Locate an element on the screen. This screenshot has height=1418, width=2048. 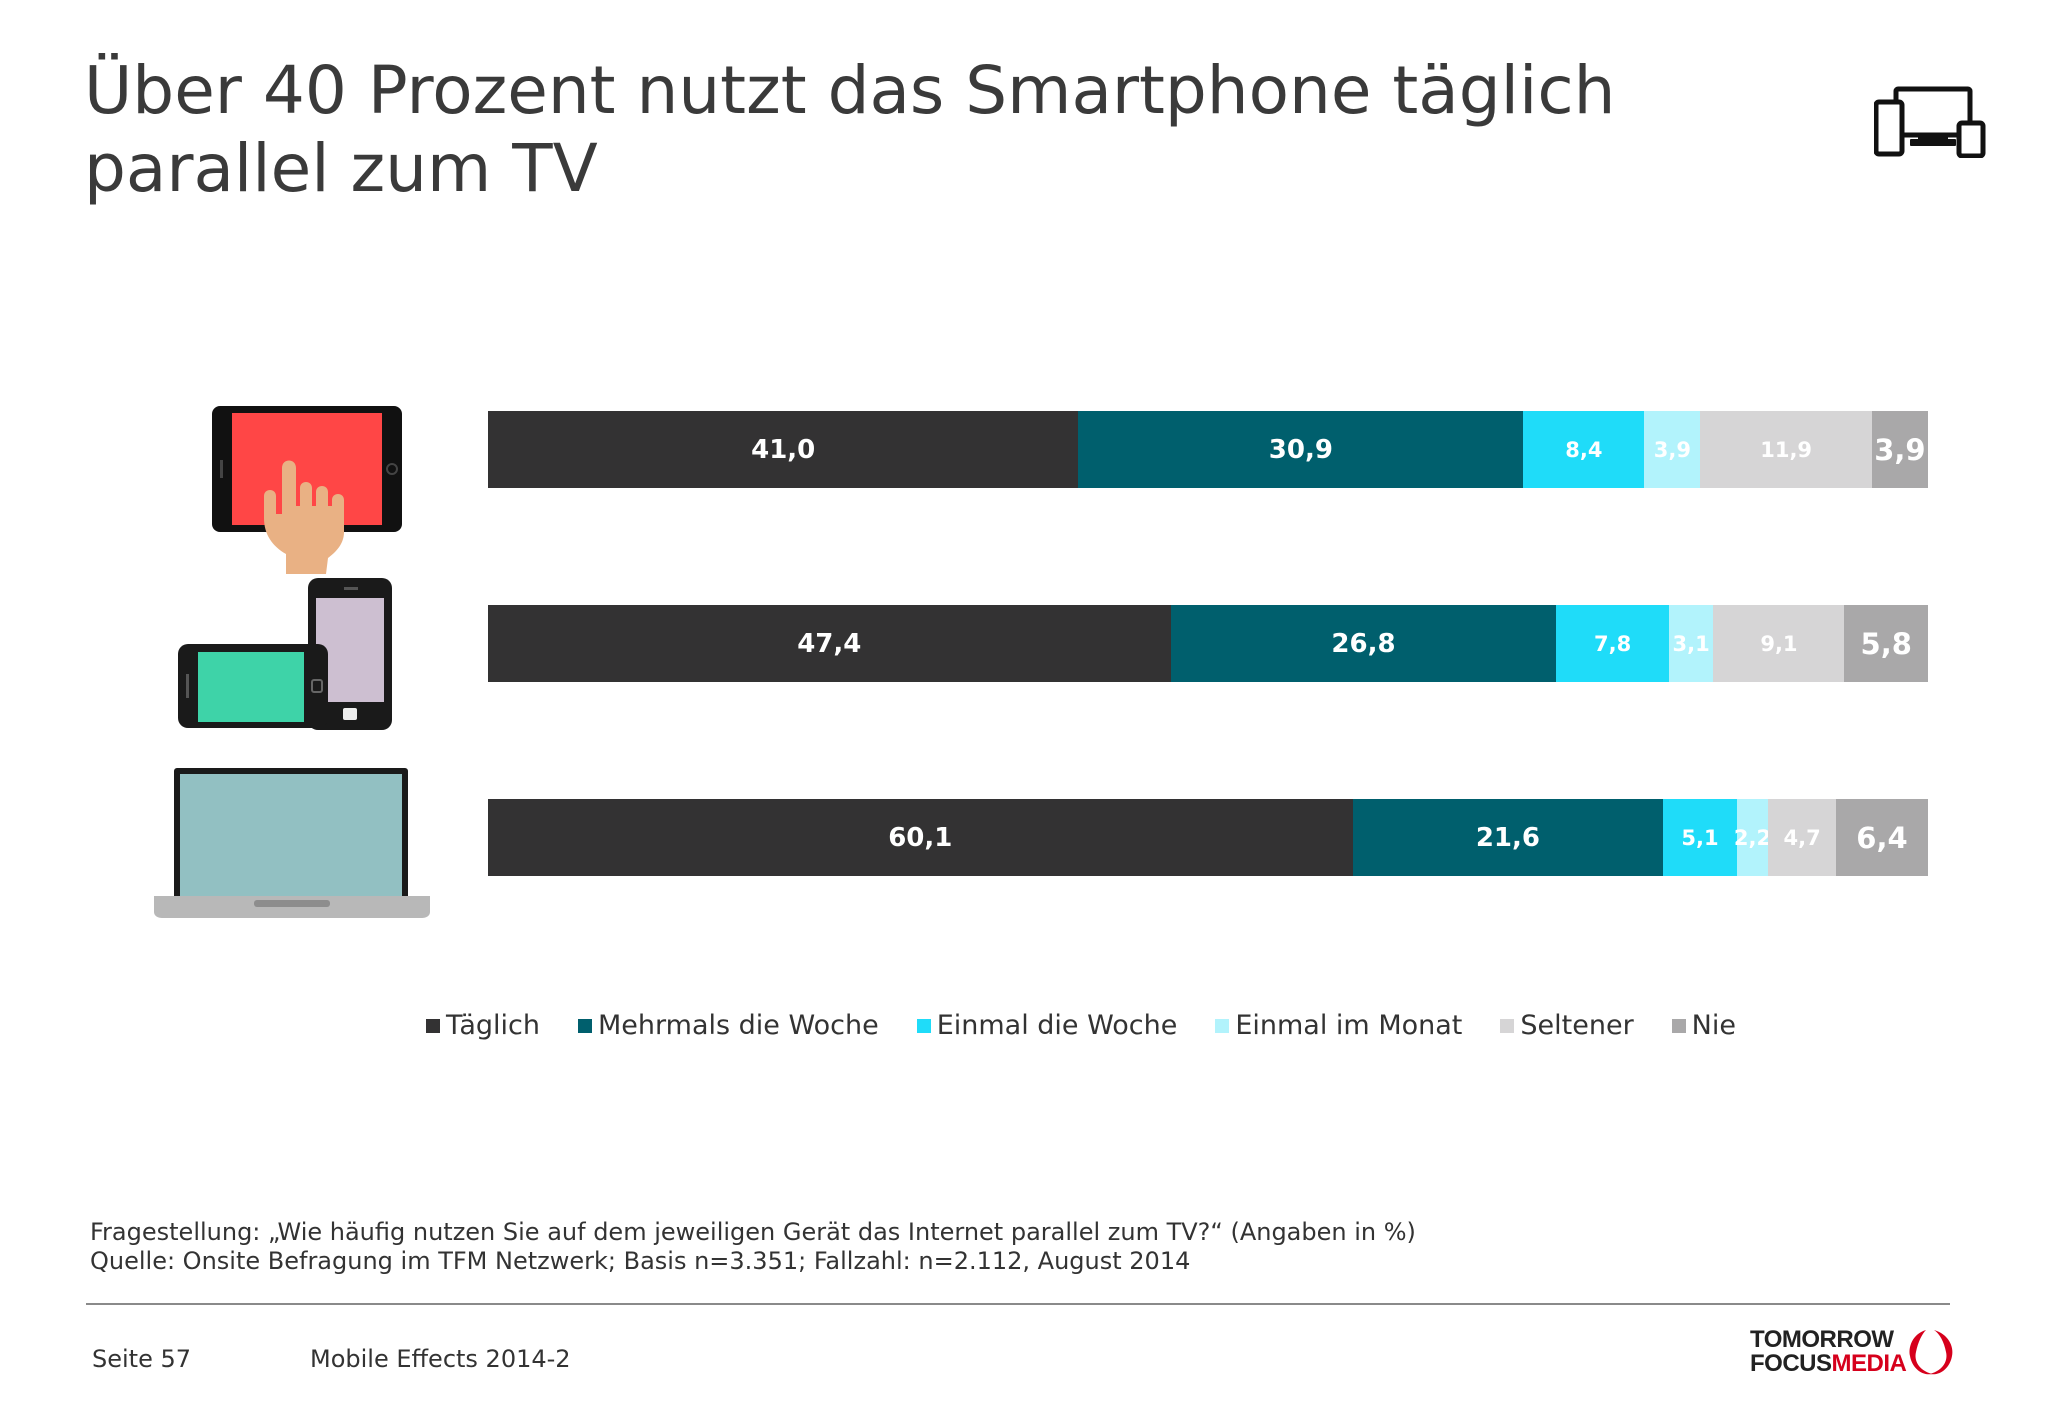
tomorrow-focus-media-logo: TOMORROW FOCUSMEDIA is located at coordinates (1855, 1353).